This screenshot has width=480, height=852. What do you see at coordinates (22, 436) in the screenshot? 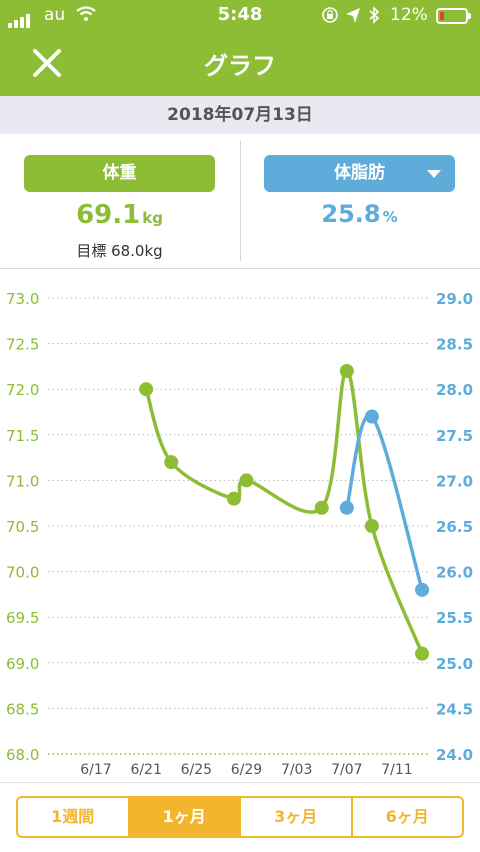
I see `left-axis-tick: 71.5` at bounding box center [22, 436].